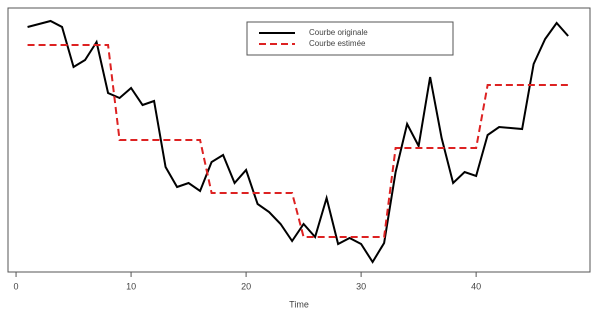 This screenshot has height=319, width=598. Describe the element at coordinates (361, 286) in the screenshot. I see `x-tick-label: 30` at that location.